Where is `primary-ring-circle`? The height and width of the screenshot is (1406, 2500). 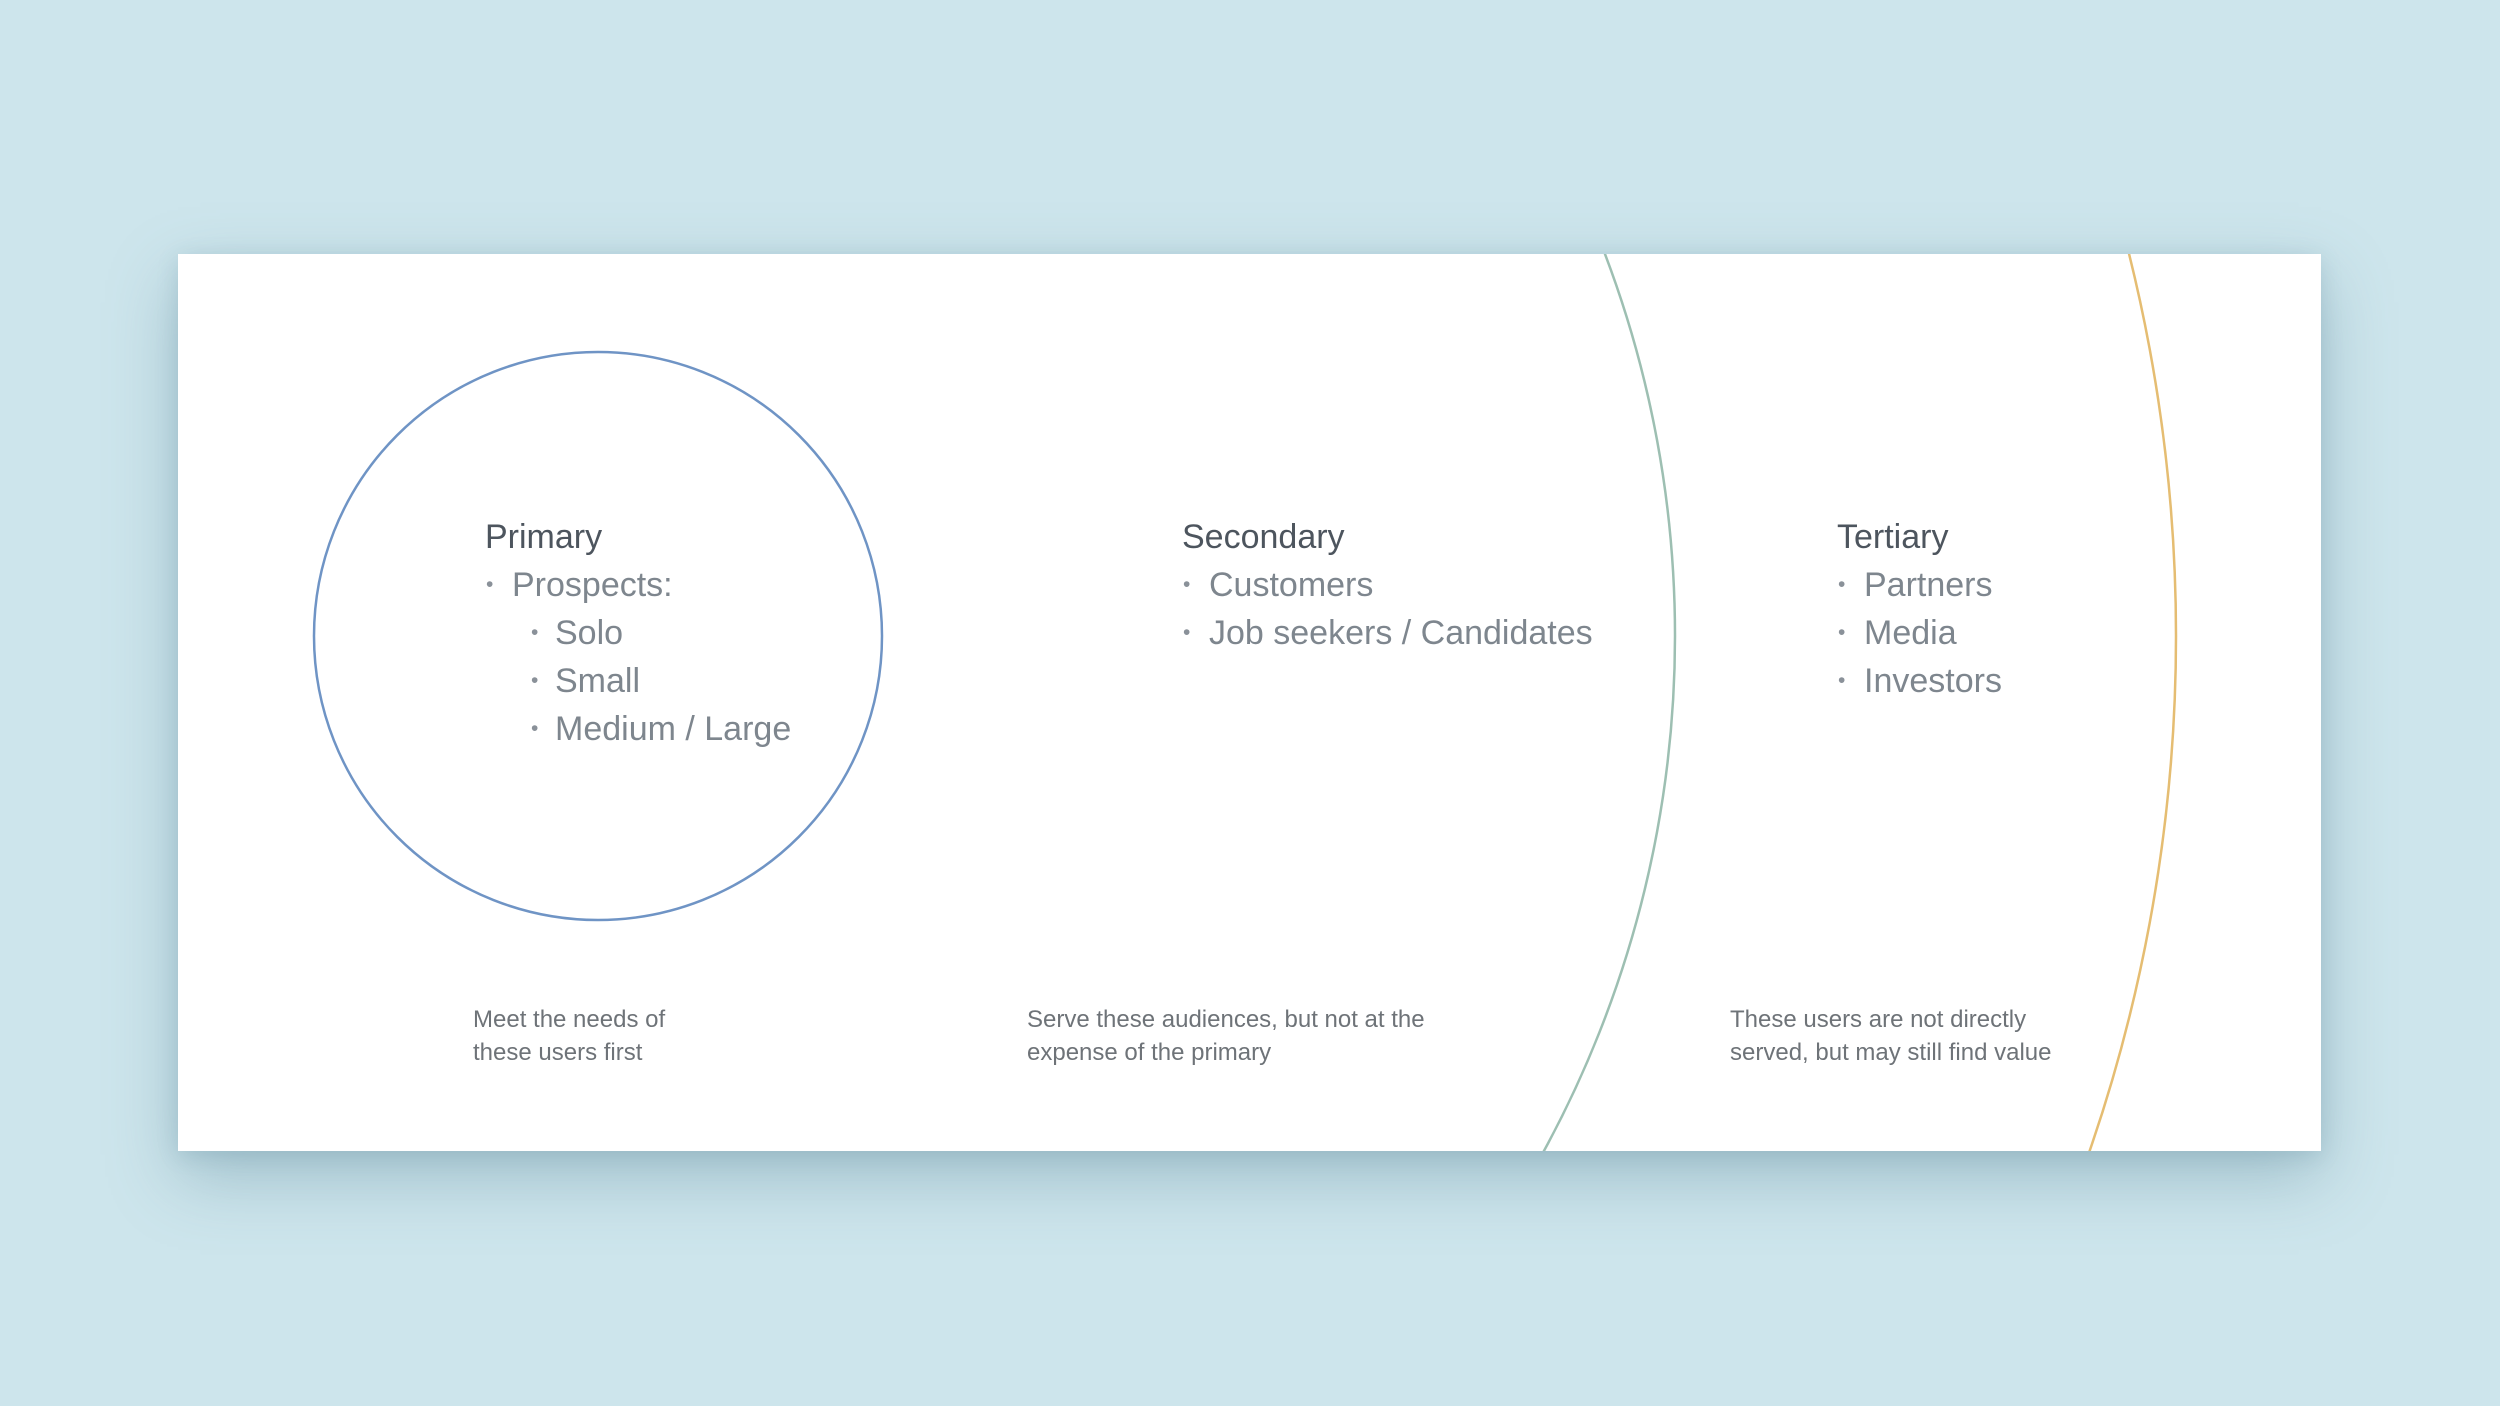
primary-ring-circle is located at coordinates (598, 636).